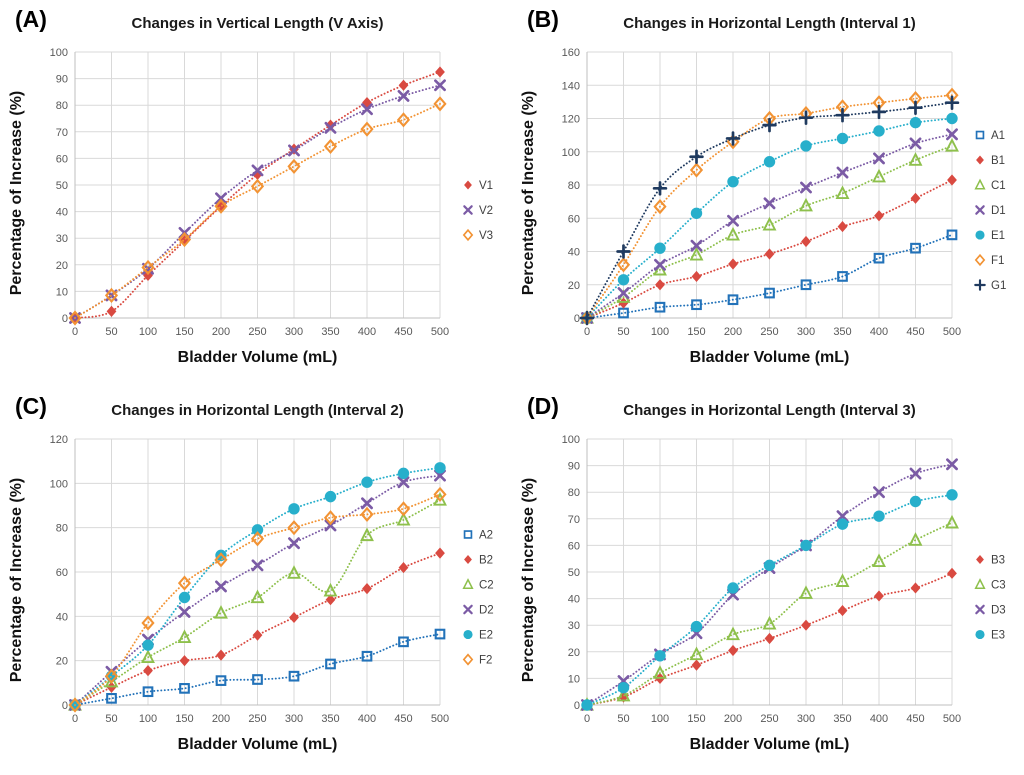 Image resolution: width=1024 pixels, height=775 pixels. What do you see at coordinates (486, 211) in the screenshot?
I see `legend-label-V2: V2` at bounding box center [486, 211].